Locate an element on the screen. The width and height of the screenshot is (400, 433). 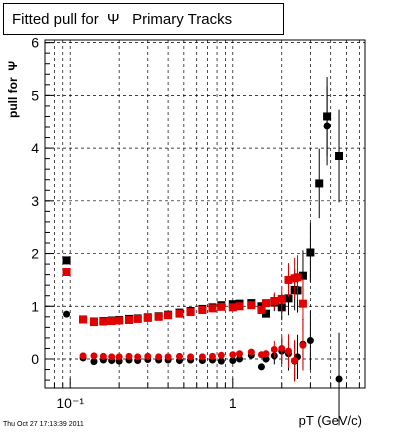
y-tick-label: 2 is located at coordinates (35, 254).